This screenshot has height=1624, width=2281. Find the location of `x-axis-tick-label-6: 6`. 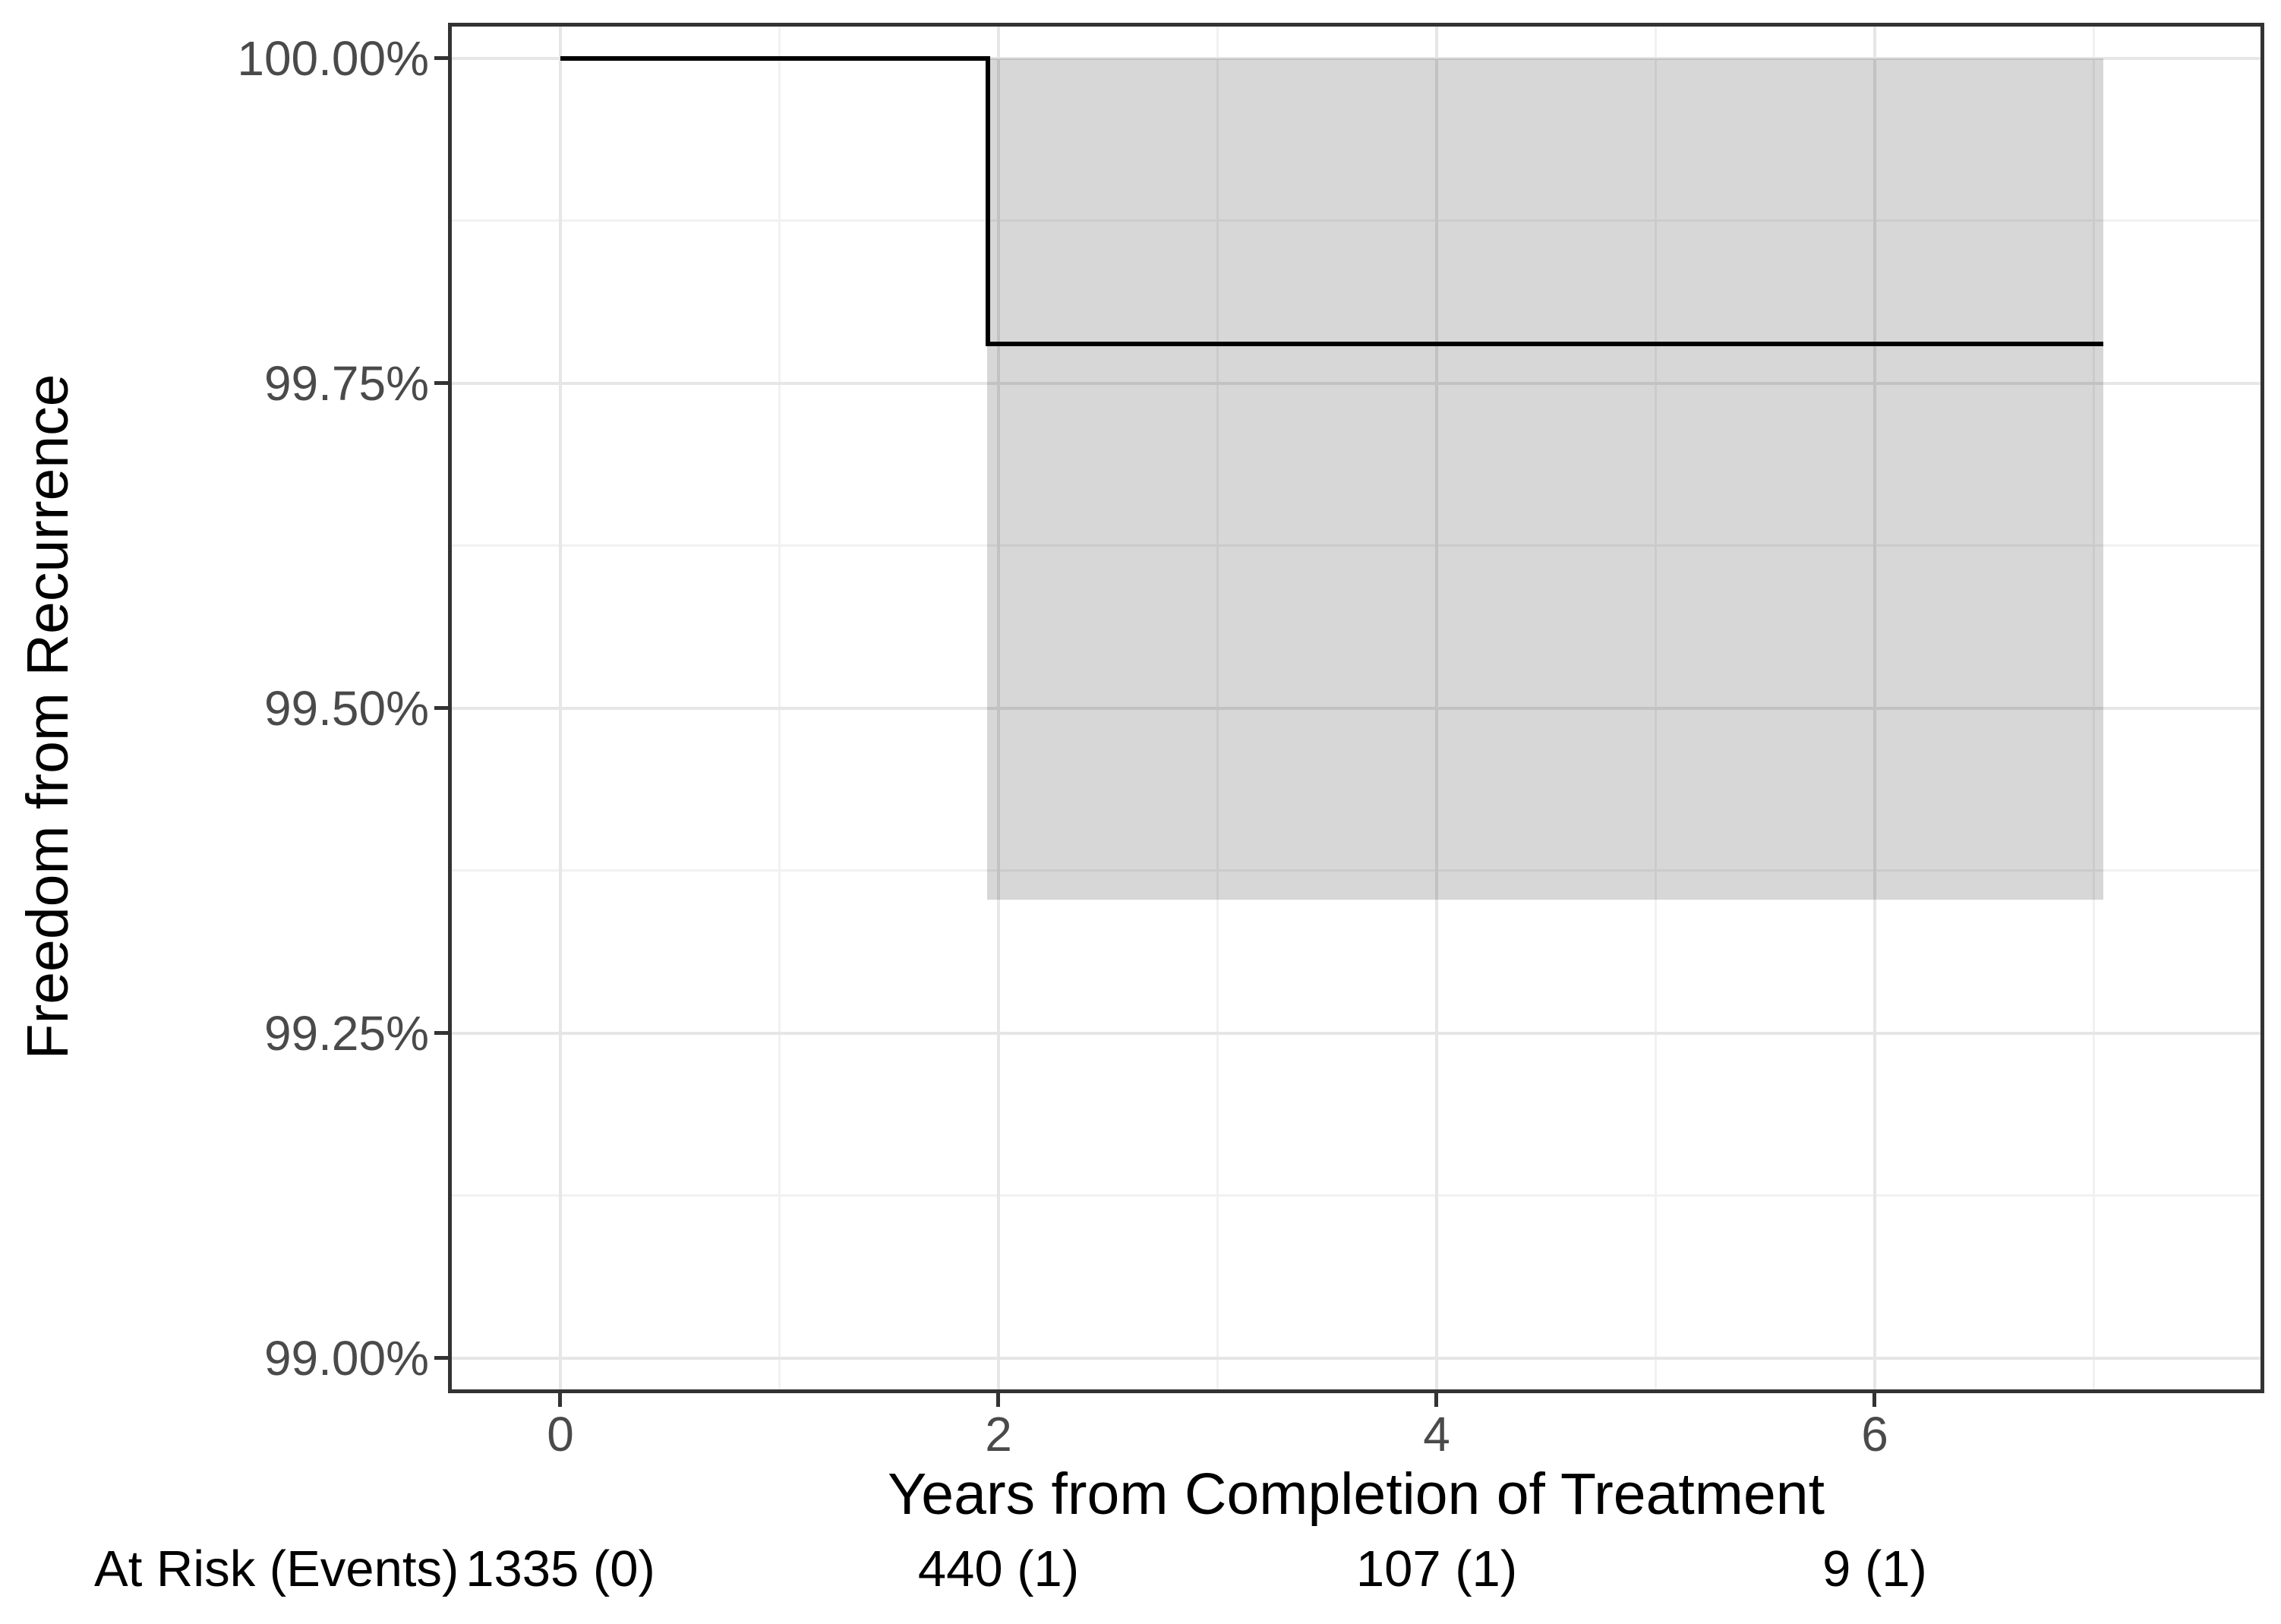

x-axis-tick-label-6: 6 is located at coordinates (1874, 1435).